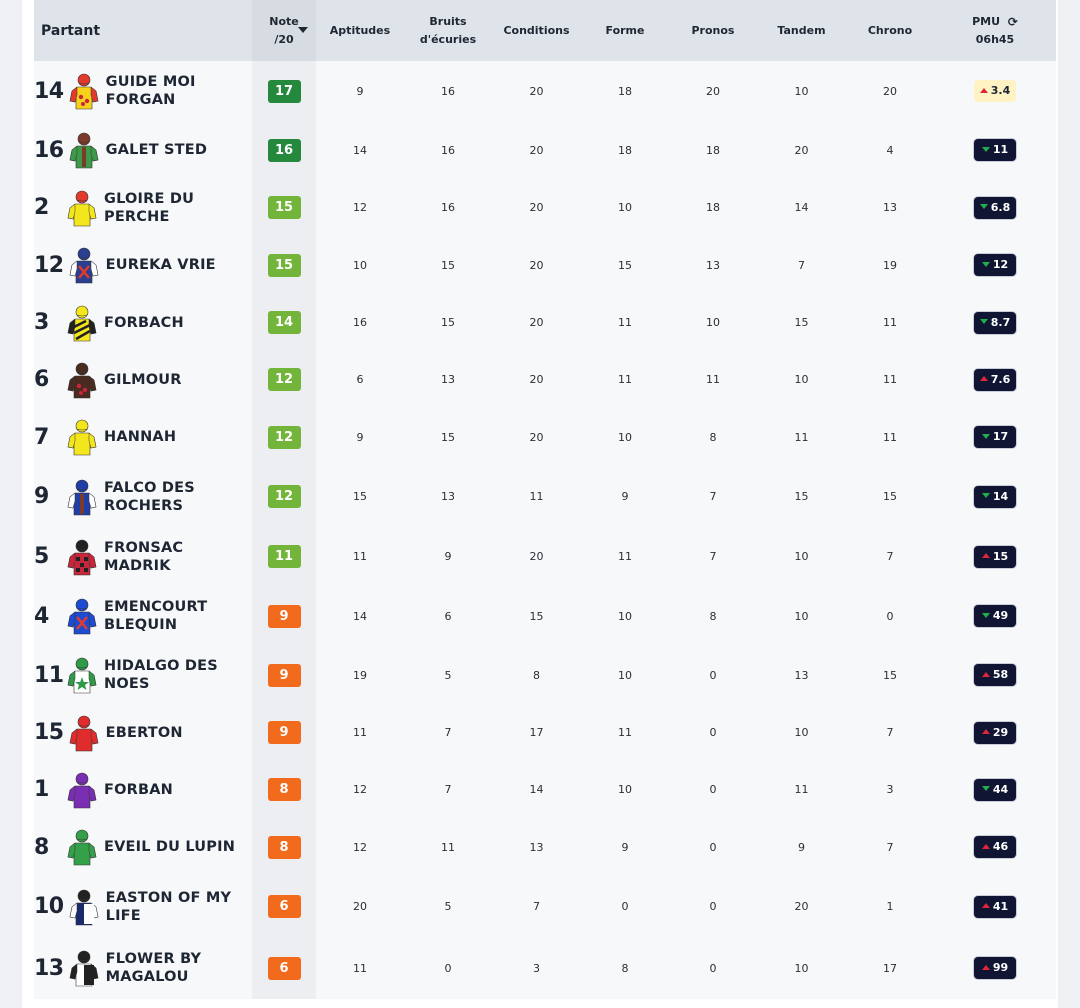 This screenshot has width=1080, height=1008. What do you see at coordinates (545, 556) in the screenshot?
I see `table-row: 5 FRONSAC MADRIK 11 11 9 20 11 7 10 7 15` at bounding box center [545, 556].